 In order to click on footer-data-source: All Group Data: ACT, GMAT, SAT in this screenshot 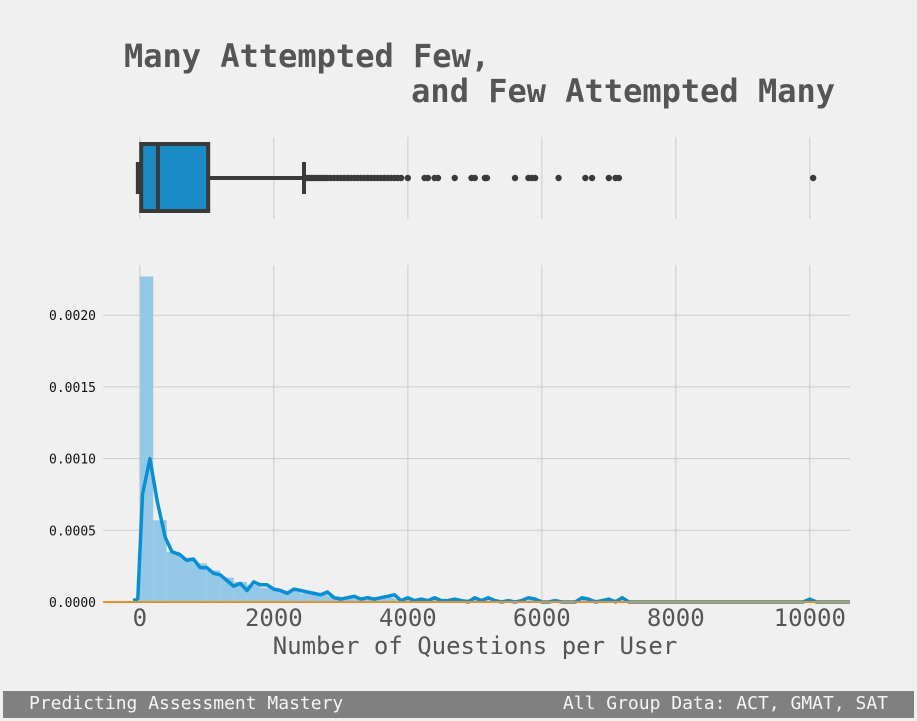, I will do `click(725, 703)`.